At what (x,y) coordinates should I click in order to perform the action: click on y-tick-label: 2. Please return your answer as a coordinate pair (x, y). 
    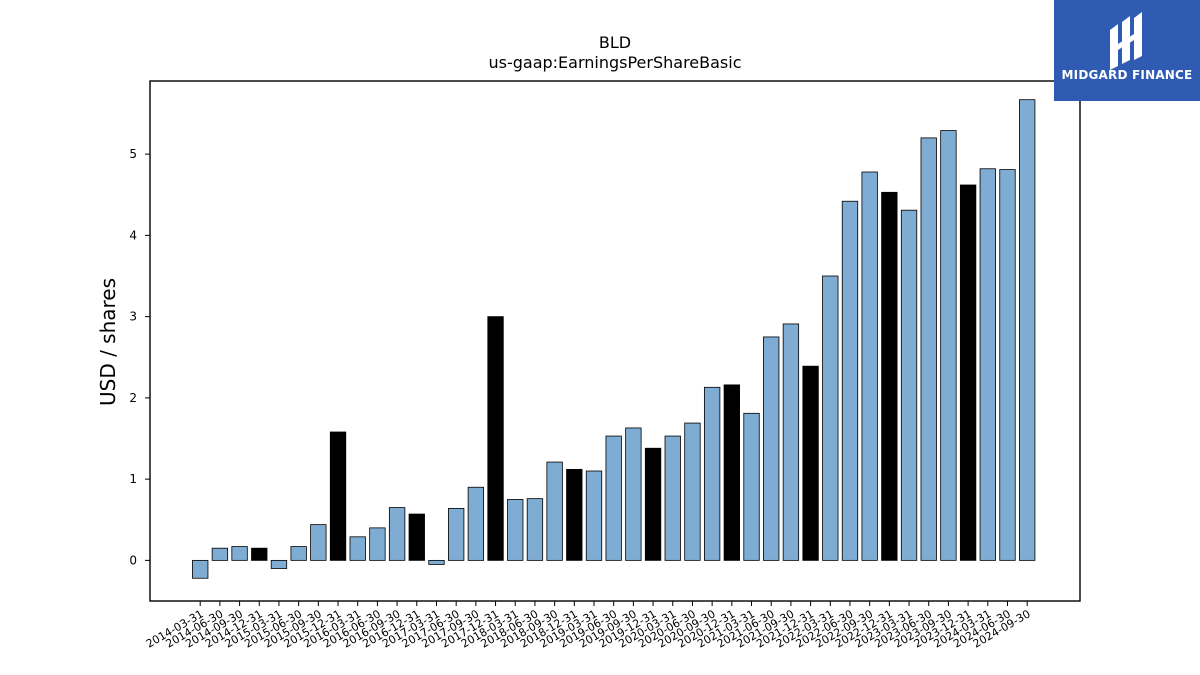
    Looking at the image, I should click on (133, 398).